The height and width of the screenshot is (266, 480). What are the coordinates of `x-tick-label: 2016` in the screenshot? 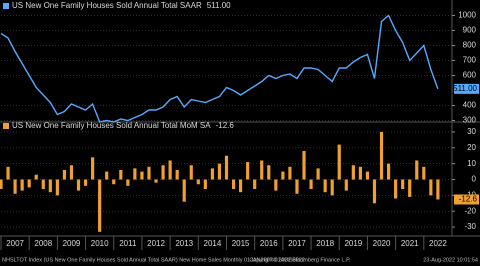 It's located at (269, 243).